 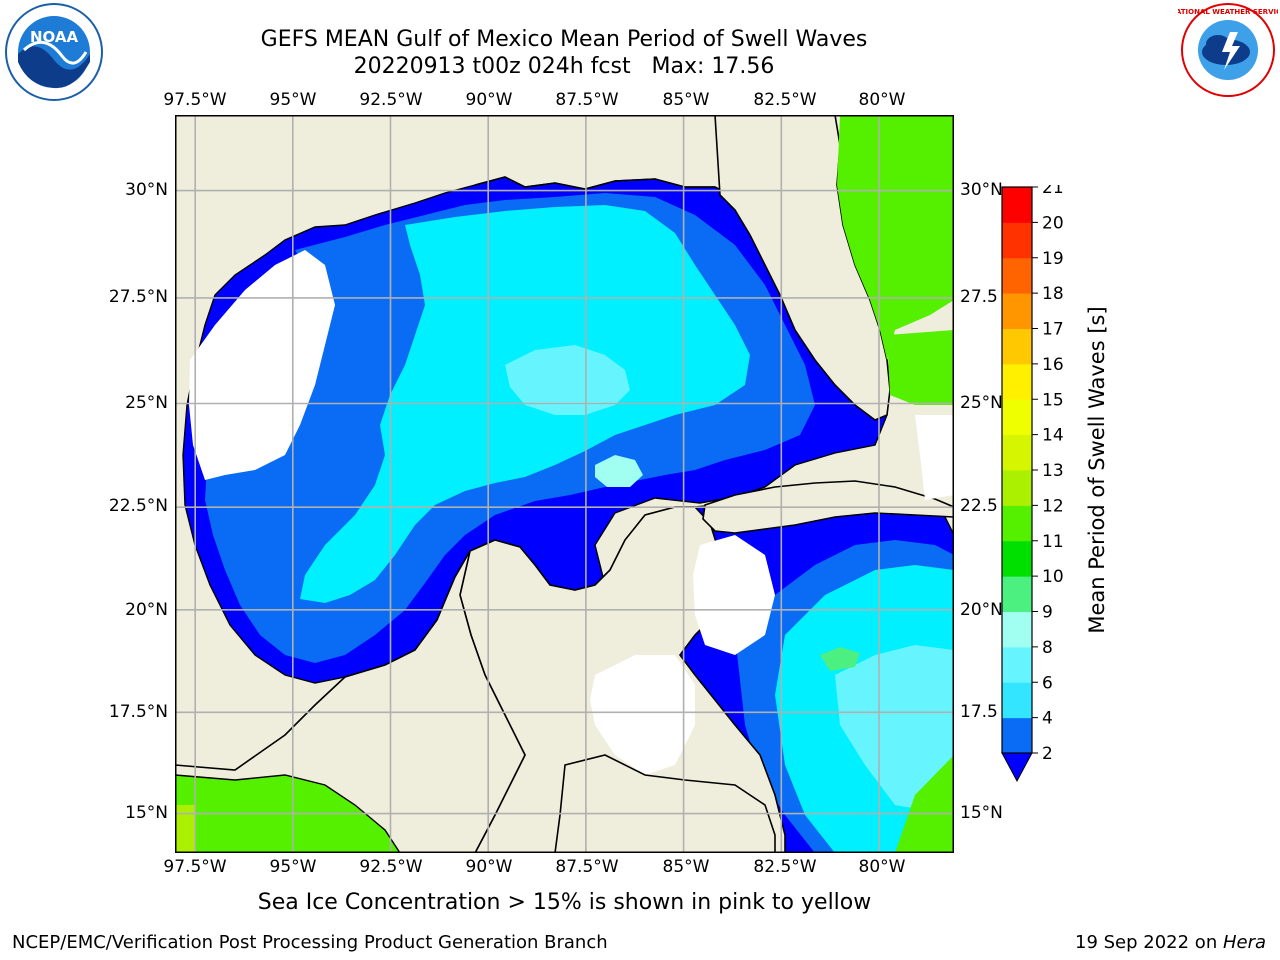 What do you see at coordinates (1149, 942) in the screenshot?
I see `date-text: 19 Sep 2022 on` at bounding box center [1149, 942].